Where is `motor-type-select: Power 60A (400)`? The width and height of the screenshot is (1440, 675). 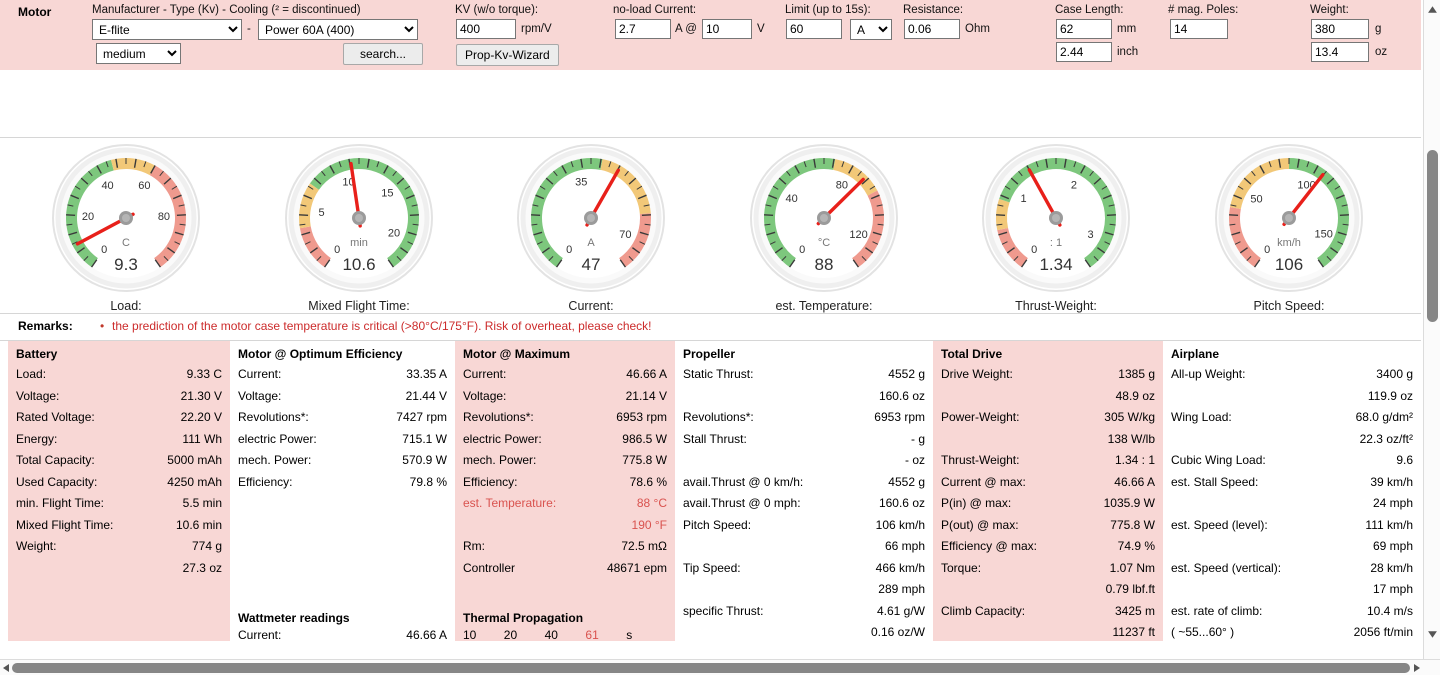 motor-type-select: Power 60A (400) is located at coordinates (338, 29).